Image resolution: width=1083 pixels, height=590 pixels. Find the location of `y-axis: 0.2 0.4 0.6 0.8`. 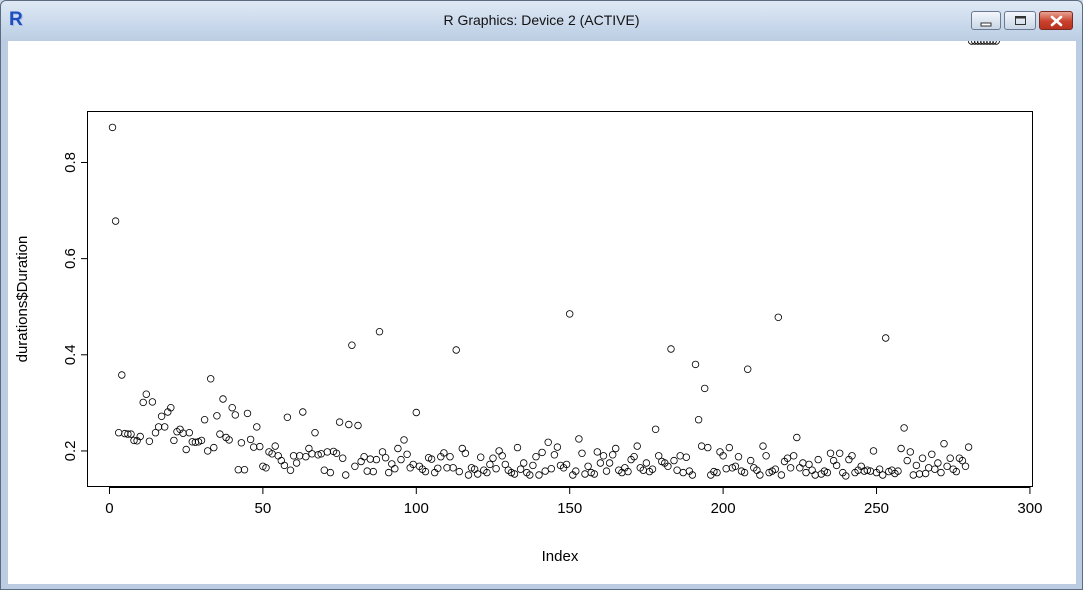

y-axis: 0.2 0.4 0.6 0.8 is located at coordinates (75, 306).